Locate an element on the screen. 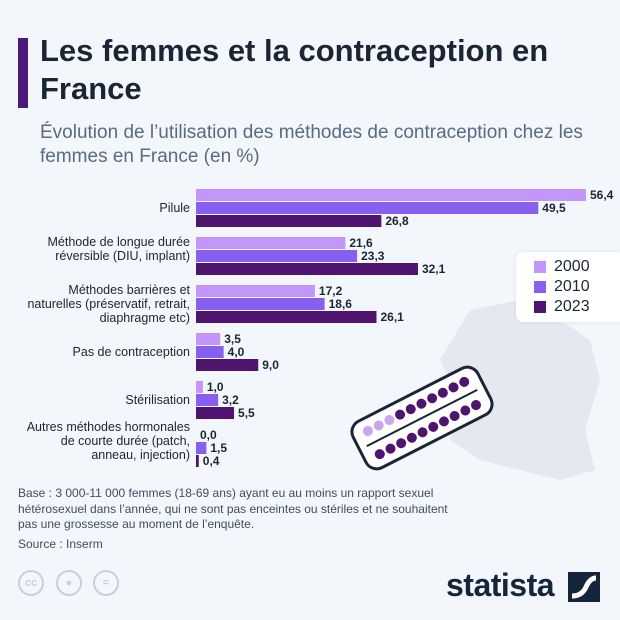  legend-item-2010: 2010 is located at coordinates (562, 287).